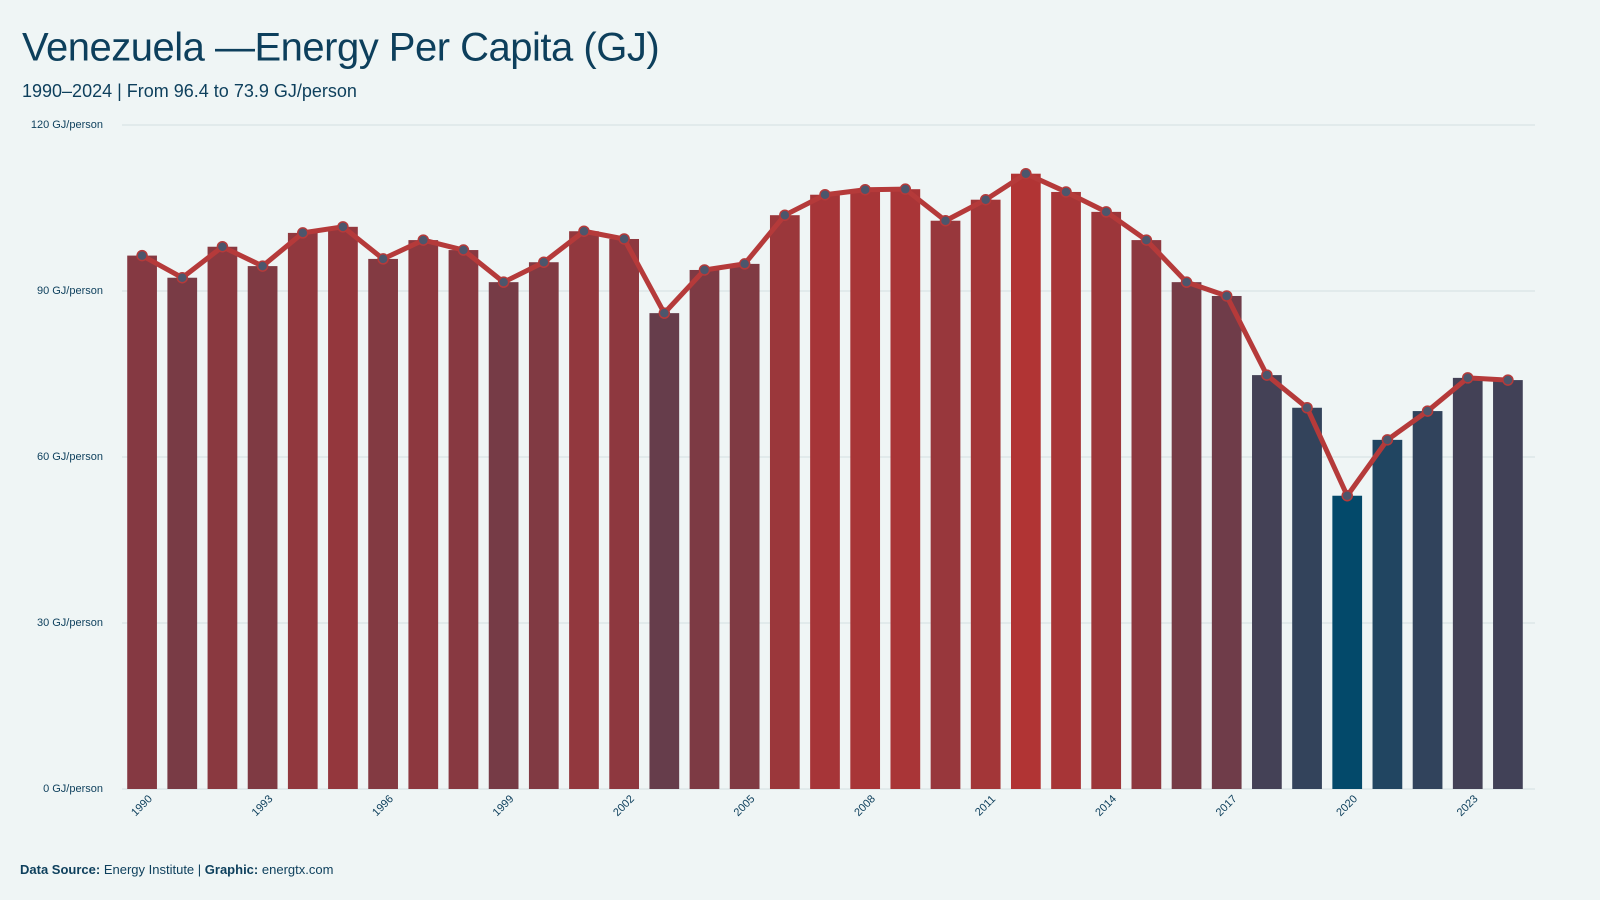 The height and width of the screenshot is (900, 1600). Describe the element at coordinates (1227, 806) in the screenshot. I see `x-tick-label: 2017` at that location.